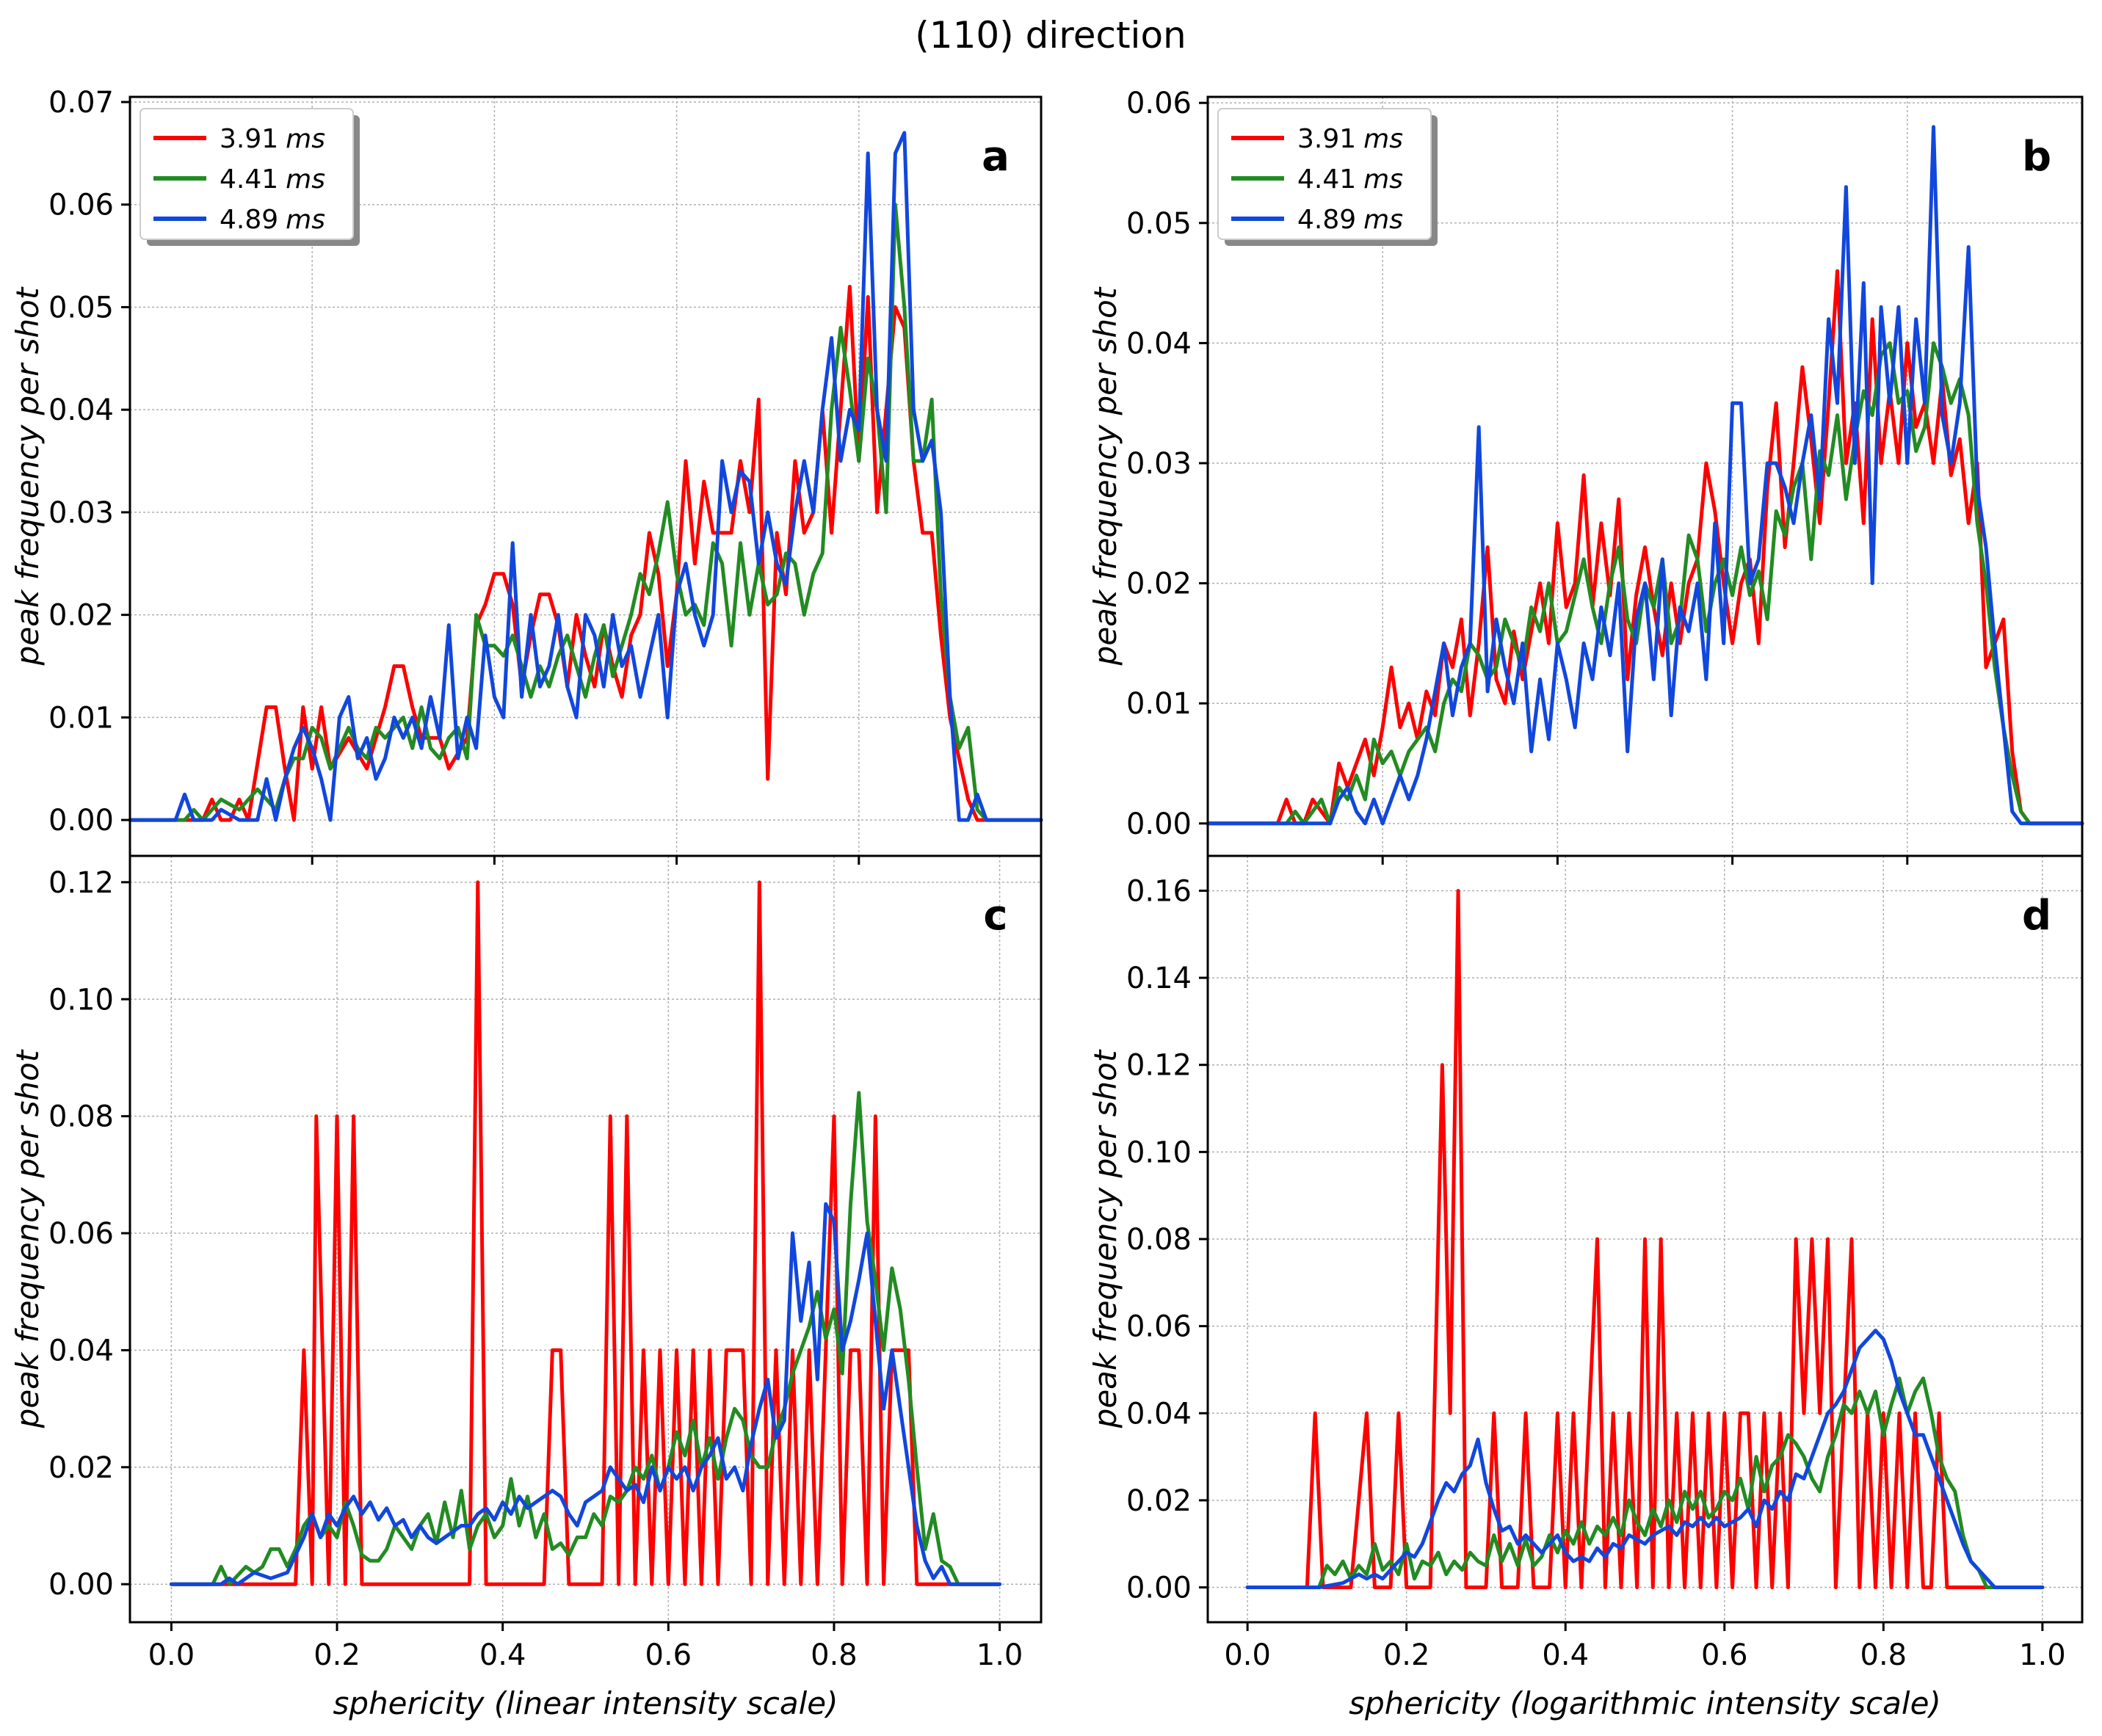  What do you see at coordinates (1159, 891) in the screenshot?
I see `y-tick-label: 0.16` at bounding box center [1159, 891].